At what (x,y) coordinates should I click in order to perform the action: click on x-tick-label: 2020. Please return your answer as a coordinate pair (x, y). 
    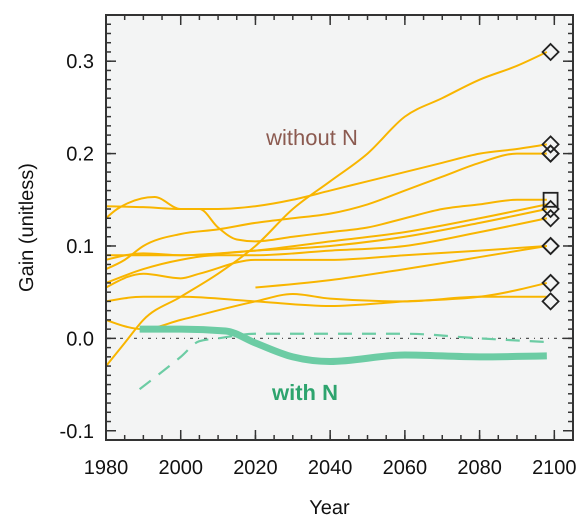
    Looking at the image, I should click on (255, 468).